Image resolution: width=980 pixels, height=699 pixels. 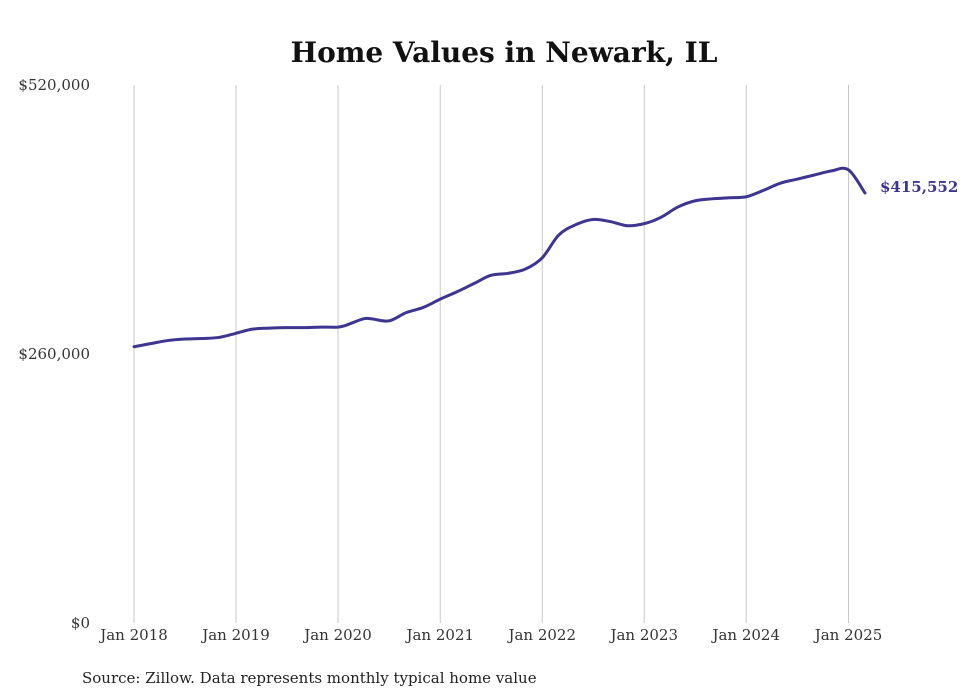 What do you see at coordinates (439, 635) in the screenshot?
I see `x-tick-label: Jan 2021` at bounding box center [439, 635].